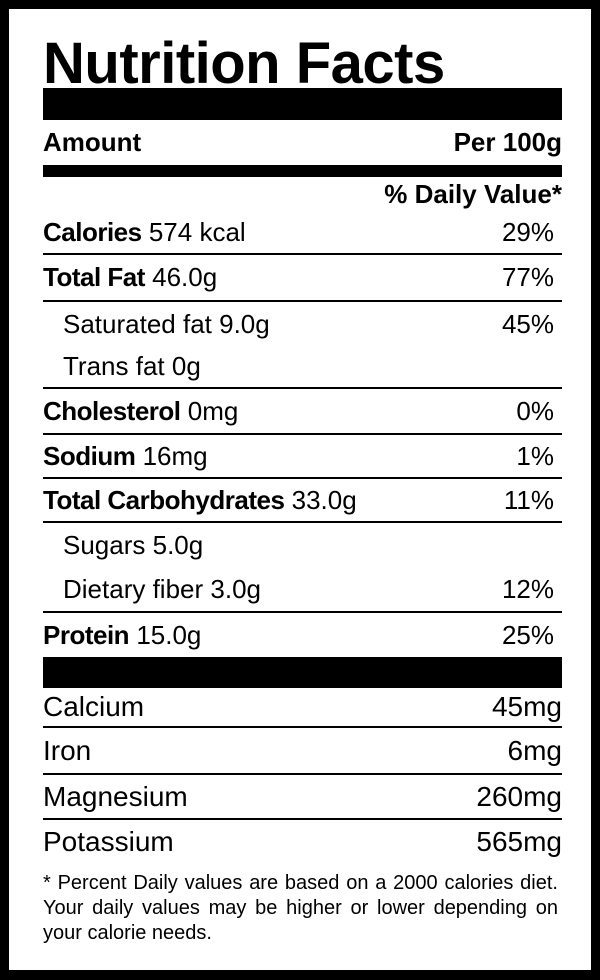 Image resolution: width=600 pixels, height=980 pixels. Describe the element at coordinates (244, 323) in the screenshot. I see `nutrient-amount: 9.0g` at that location.